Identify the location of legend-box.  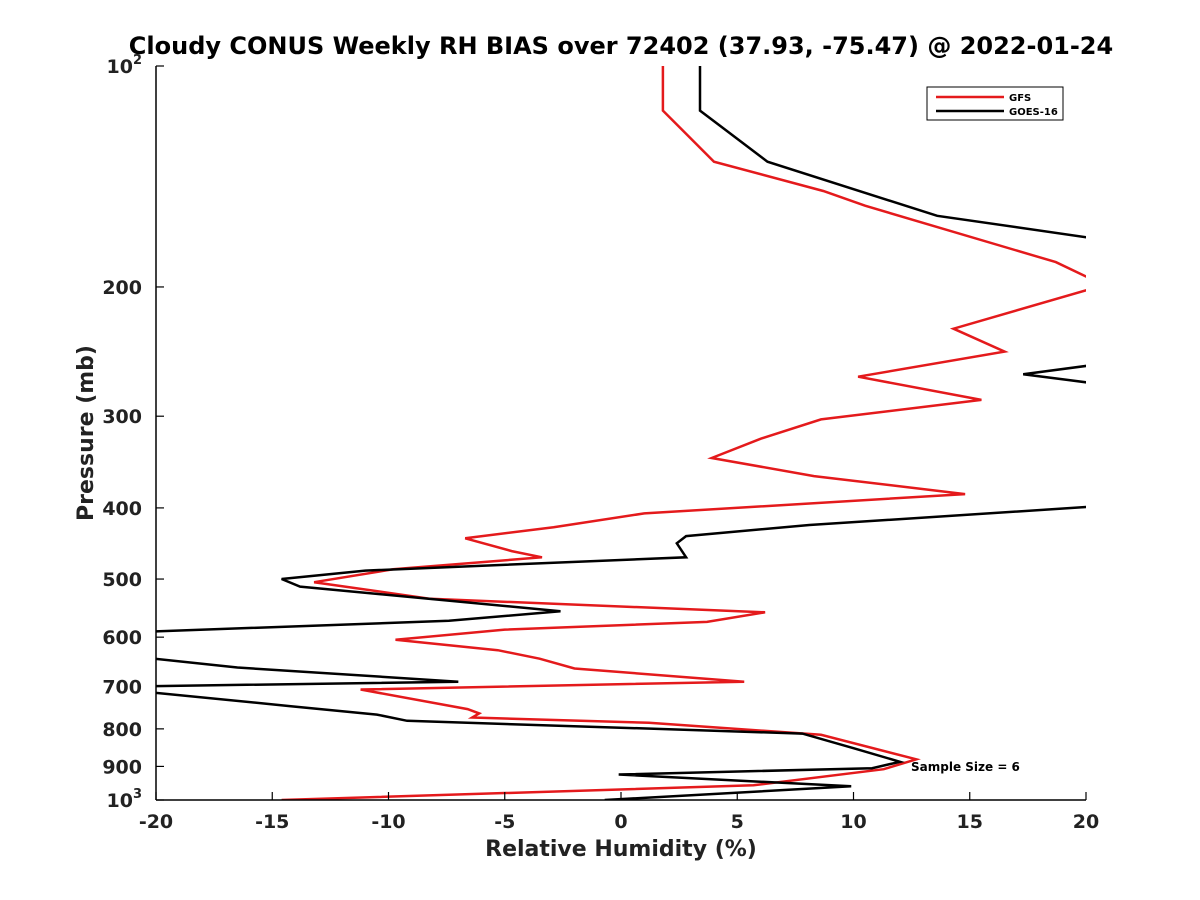
(995, 103).